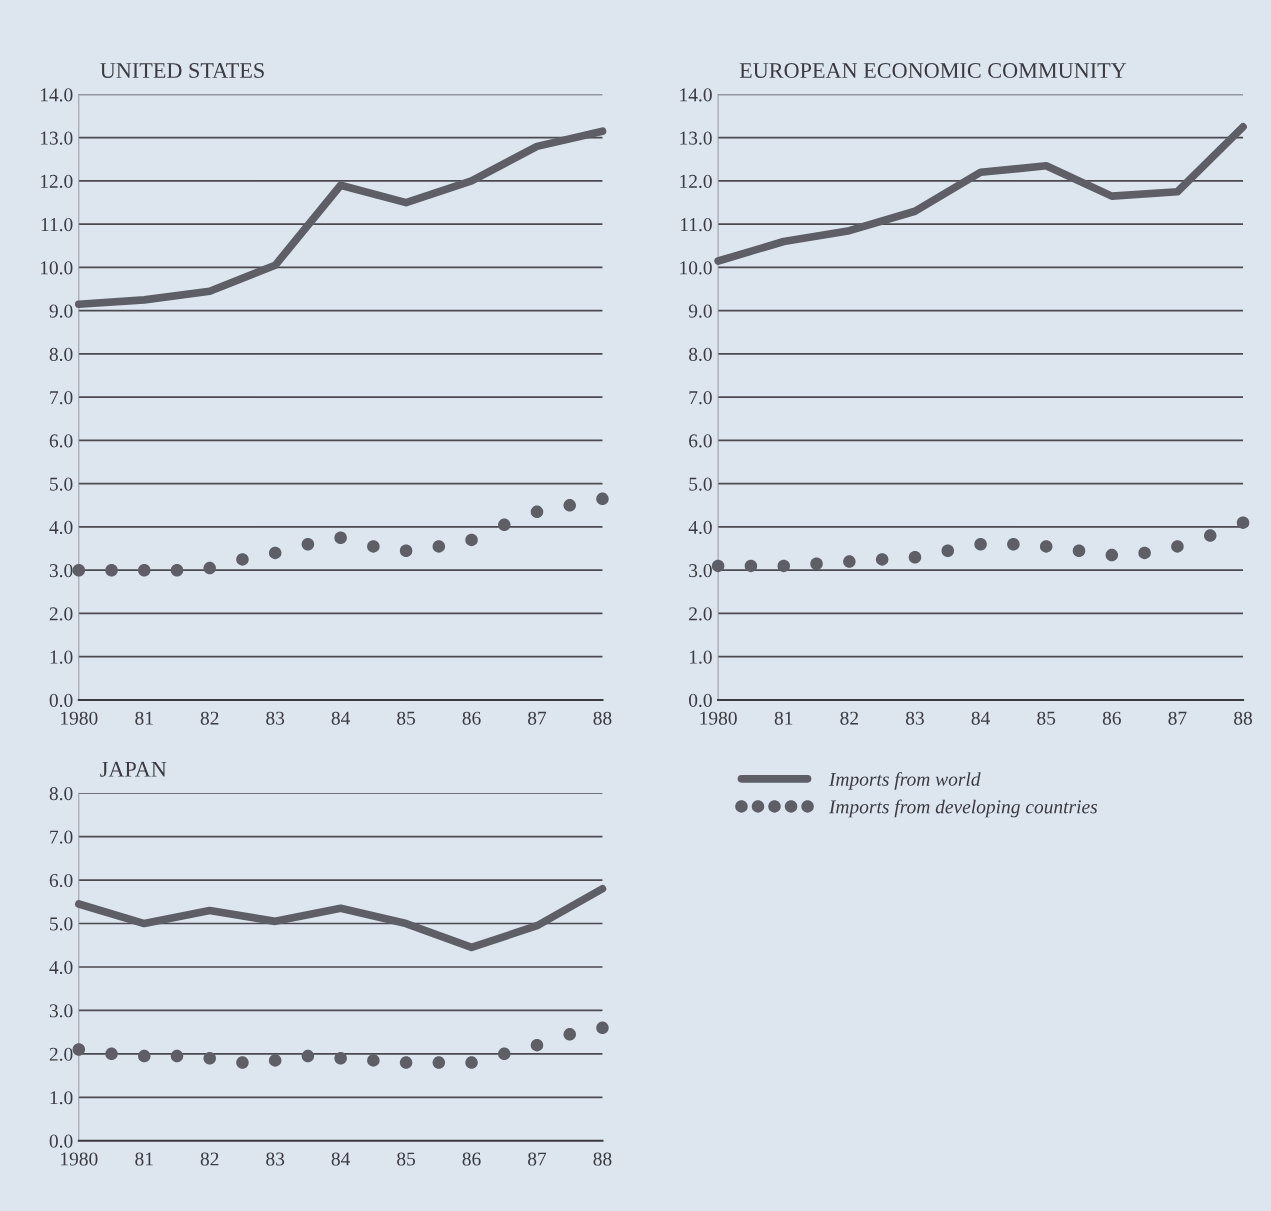 The image size is (1271, 1211). Describe the element at coordinates (57, 225) in the screenshot. I see `y-tick-label: 11.0` at that location.